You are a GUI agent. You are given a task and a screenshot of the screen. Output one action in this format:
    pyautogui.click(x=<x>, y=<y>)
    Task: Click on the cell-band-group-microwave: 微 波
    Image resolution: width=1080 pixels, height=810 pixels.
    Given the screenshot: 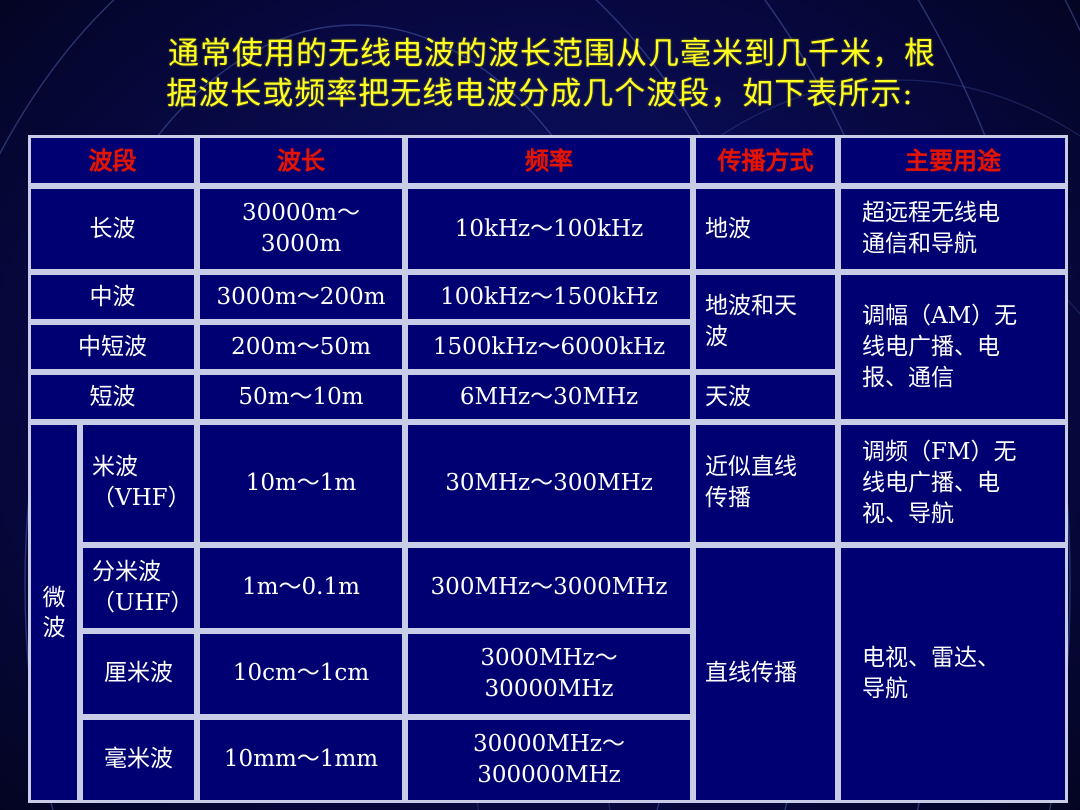 What is the action you would take?
    pyautogui.click(x=54, y=612)
    